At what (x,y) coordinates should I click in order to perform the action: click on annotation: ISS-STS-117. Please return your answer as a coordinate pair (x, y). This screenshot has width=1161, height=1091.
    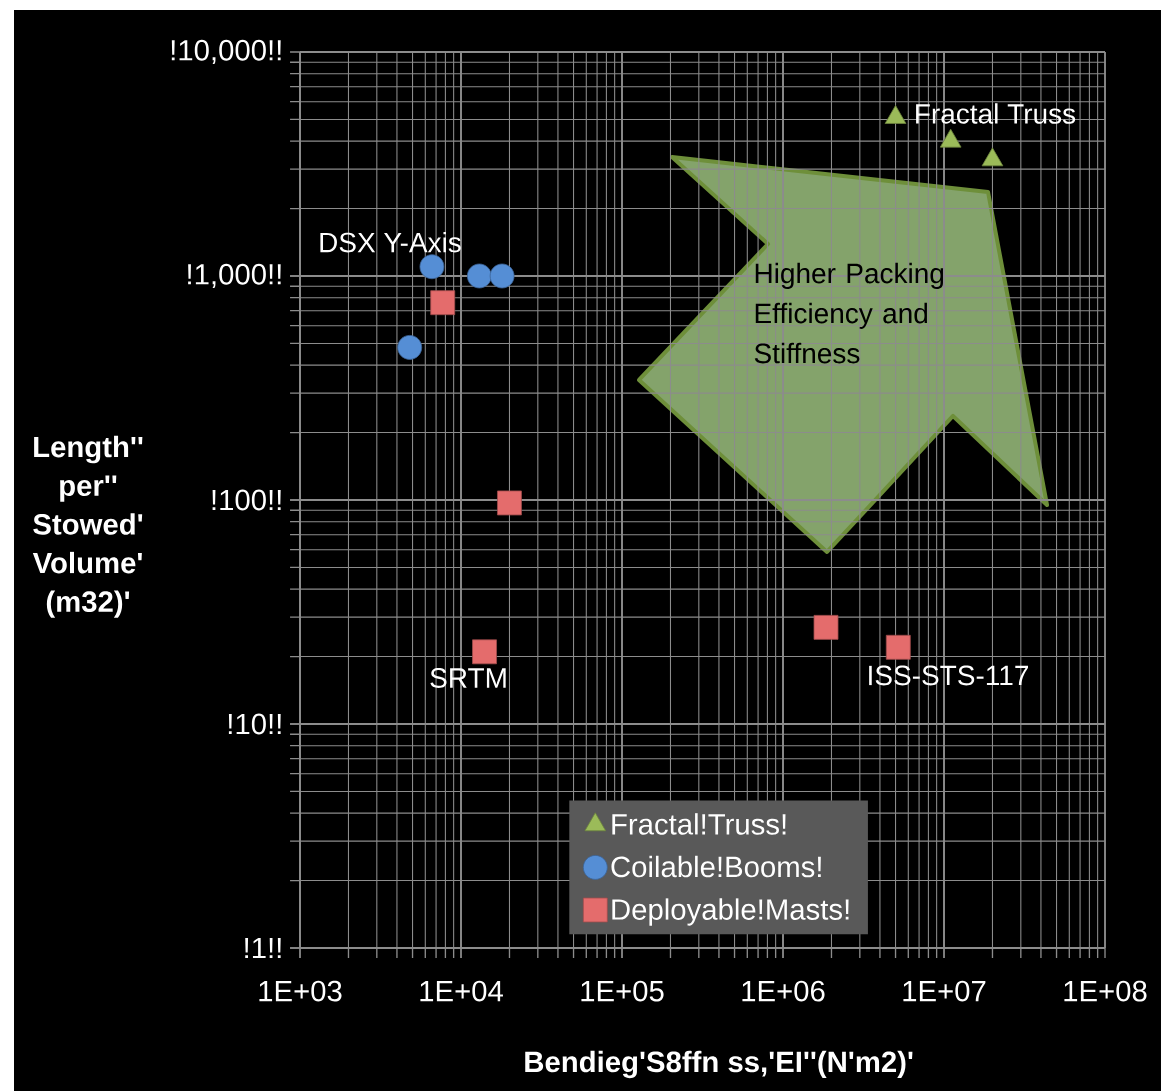
    Looking at the image, I should click on (949, 675).